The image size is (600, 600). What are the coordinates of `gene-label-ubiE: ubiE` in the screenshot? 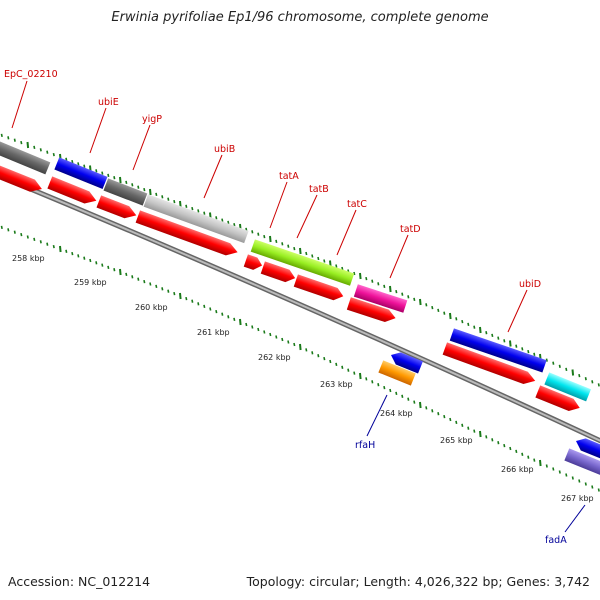 It's located at (108, 102).